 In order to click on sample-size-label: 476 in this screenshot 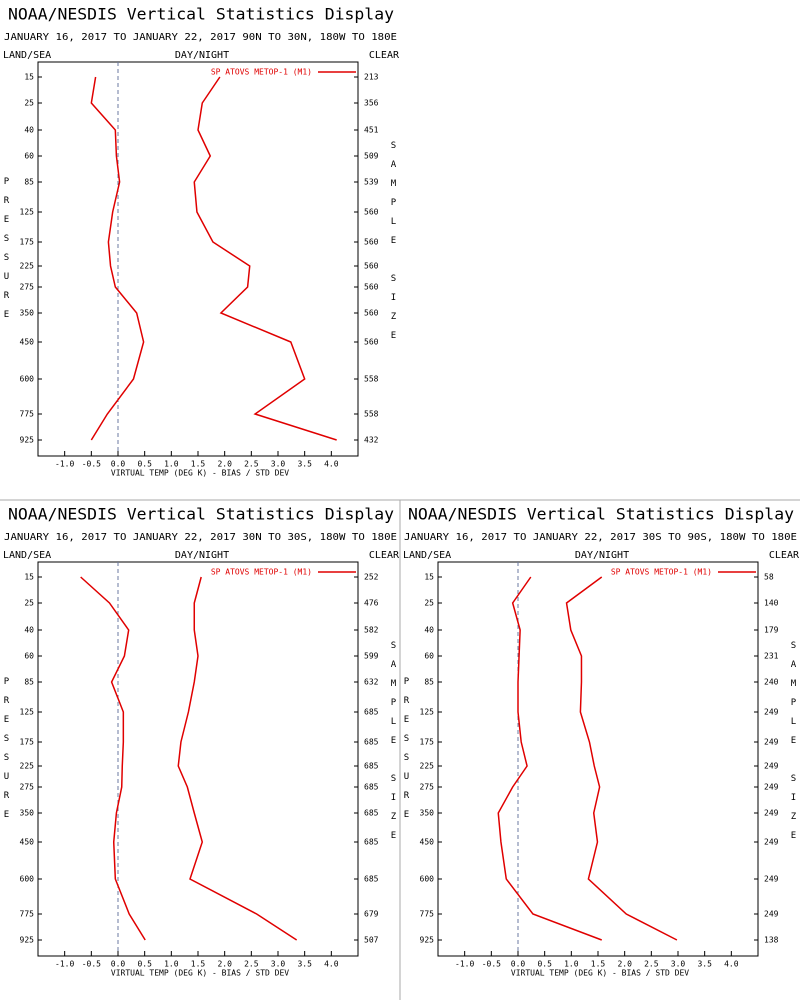, I will do `click(371, 603)`.